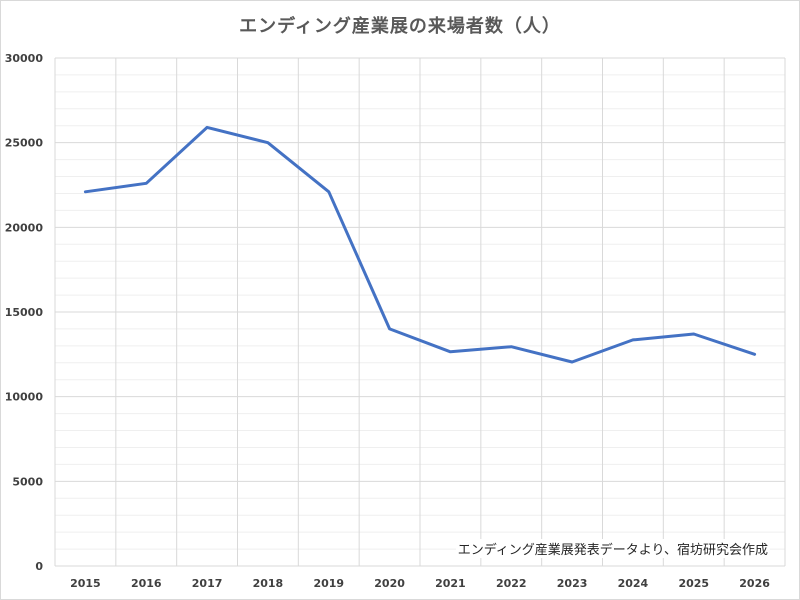 This screenshot has width=800, height=600. What do you see at coordinates (24, 58) in the screenshot?
I see `y-tick-label: 30000` at bounding box center [24, 58].